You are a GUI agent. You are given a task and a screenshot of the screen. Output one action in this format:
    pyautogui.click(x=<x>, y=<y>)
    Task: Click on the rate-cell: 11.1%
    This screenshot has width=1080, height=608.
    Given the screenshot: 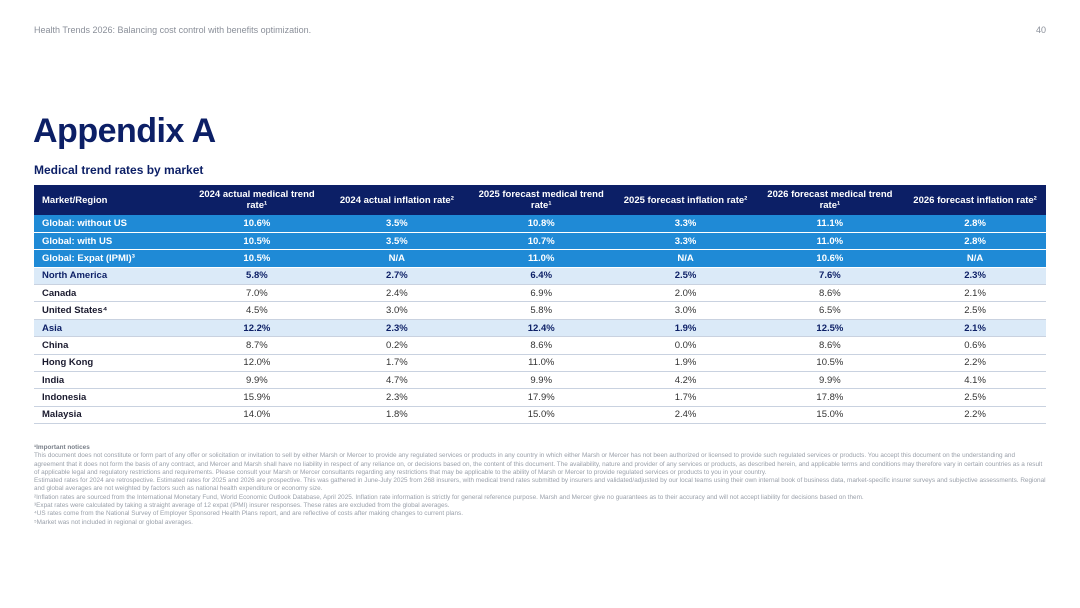 What is the action you would take?
    pyautogui.click(x=830, y=223)
    